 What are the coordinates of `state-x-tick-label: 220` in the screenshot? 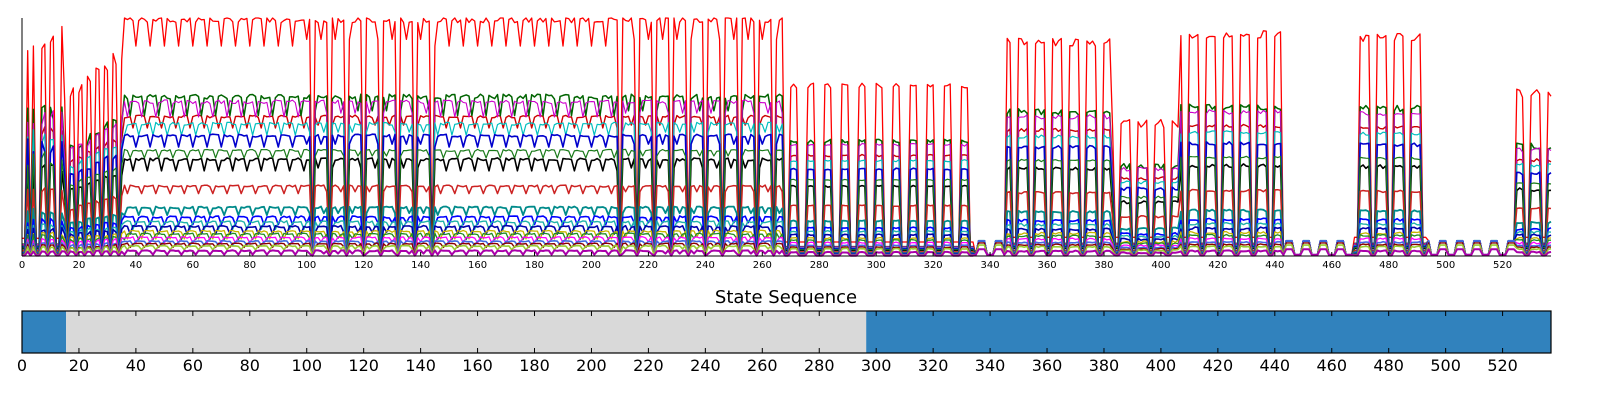 It's located at (648, 365).